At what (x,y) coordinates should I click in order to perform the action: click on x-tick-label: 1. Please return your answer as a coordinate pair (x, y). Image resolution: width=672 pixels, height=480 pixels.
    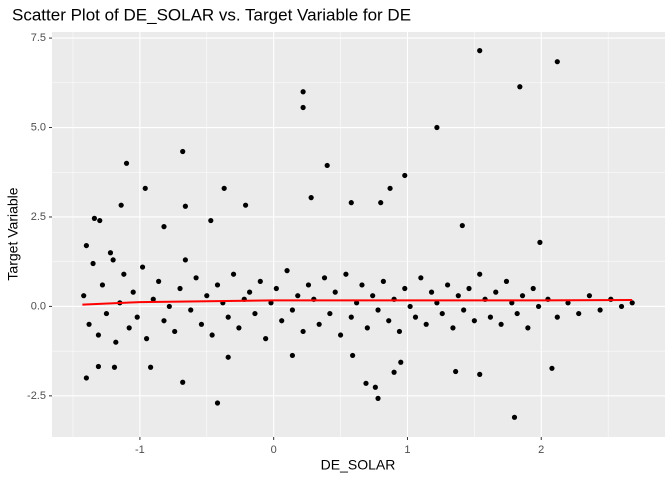
    Looking at the image, I should click on (407, 450).